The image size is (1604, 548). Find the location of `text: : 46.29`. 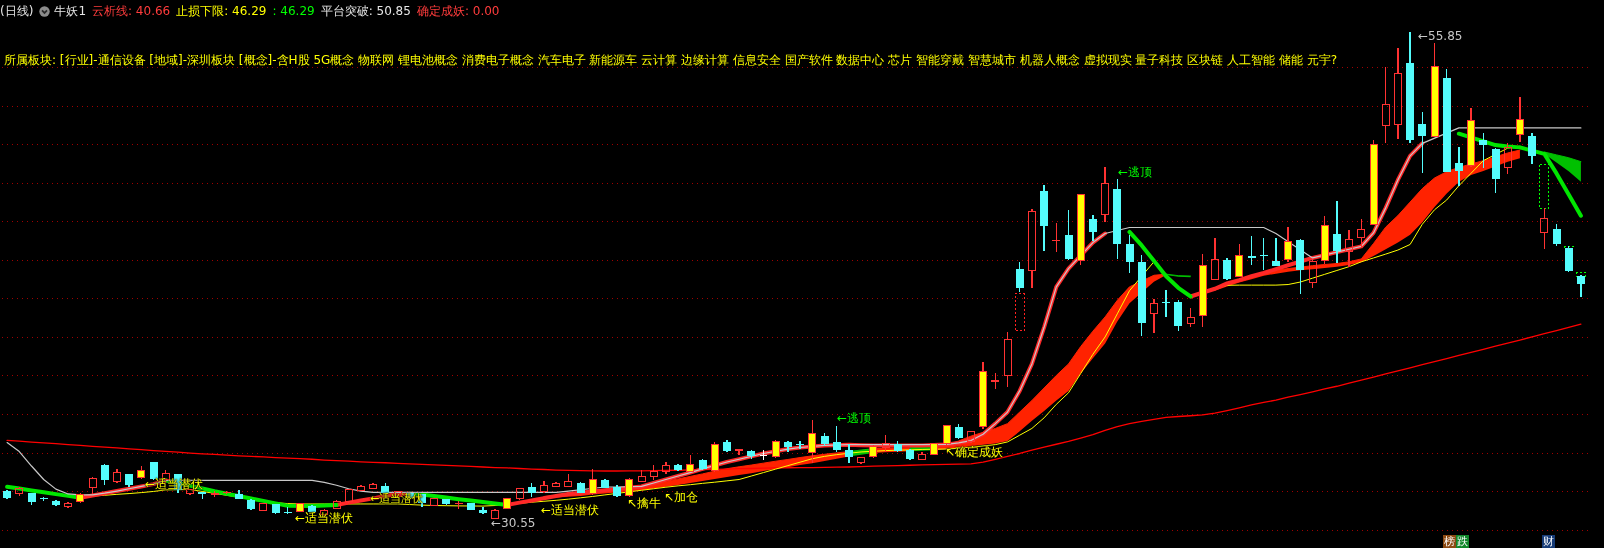

text: : 46.29 is located at coordinates (293, 11).